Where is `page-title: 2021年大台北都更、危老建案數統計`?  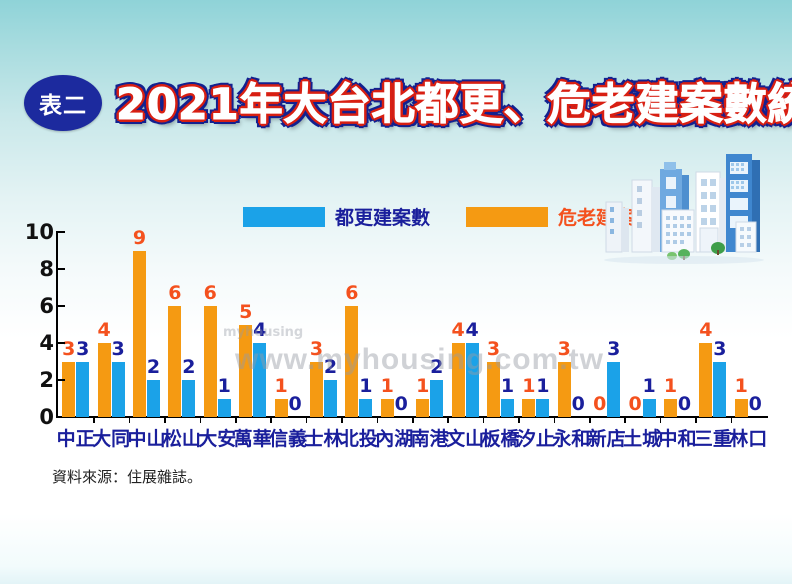 page-title: 2021年大台北都更、危老建案數統計 is located at coordinates (454, 105).